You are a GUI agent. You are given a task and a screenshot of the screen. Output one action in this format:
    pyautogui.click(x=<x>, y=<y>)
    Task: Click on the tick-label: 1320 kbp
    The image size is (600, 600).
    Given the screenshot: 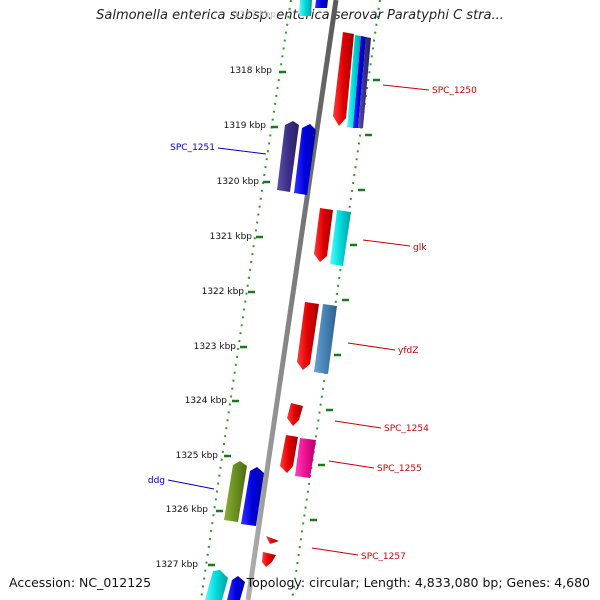 What is the action you would take?
    pyautogui.click(x=238, y=182)
    